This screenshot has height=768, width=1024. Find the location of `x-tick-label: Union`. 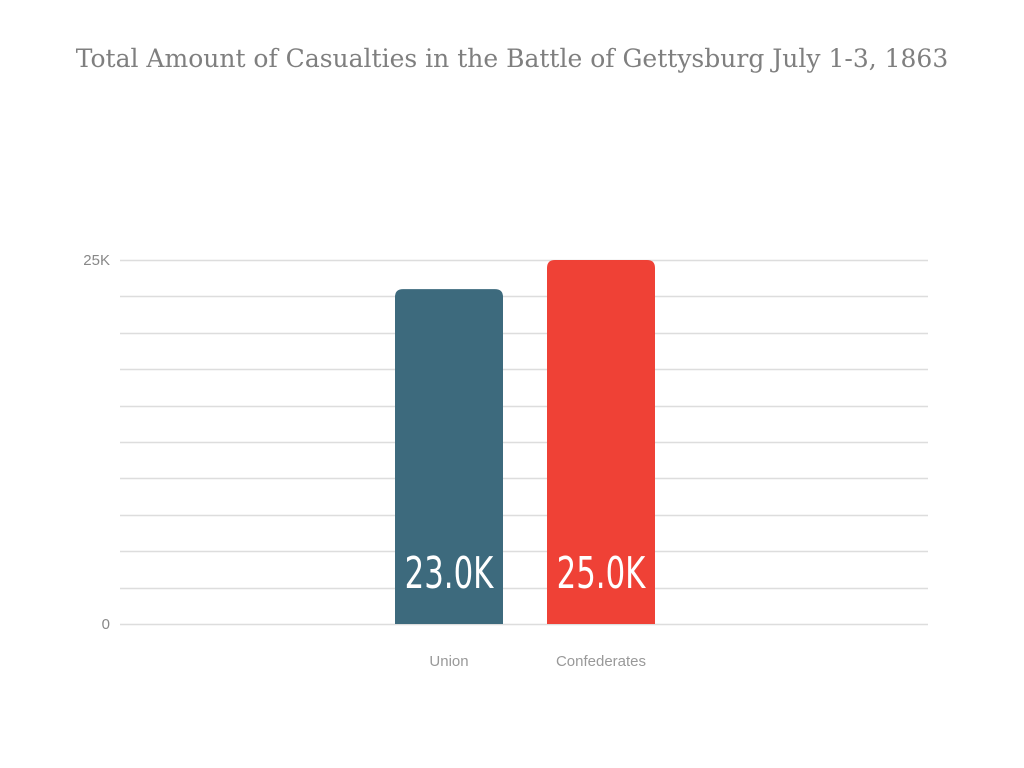

x-tick-label: Union is located at coordinates (448, 661).